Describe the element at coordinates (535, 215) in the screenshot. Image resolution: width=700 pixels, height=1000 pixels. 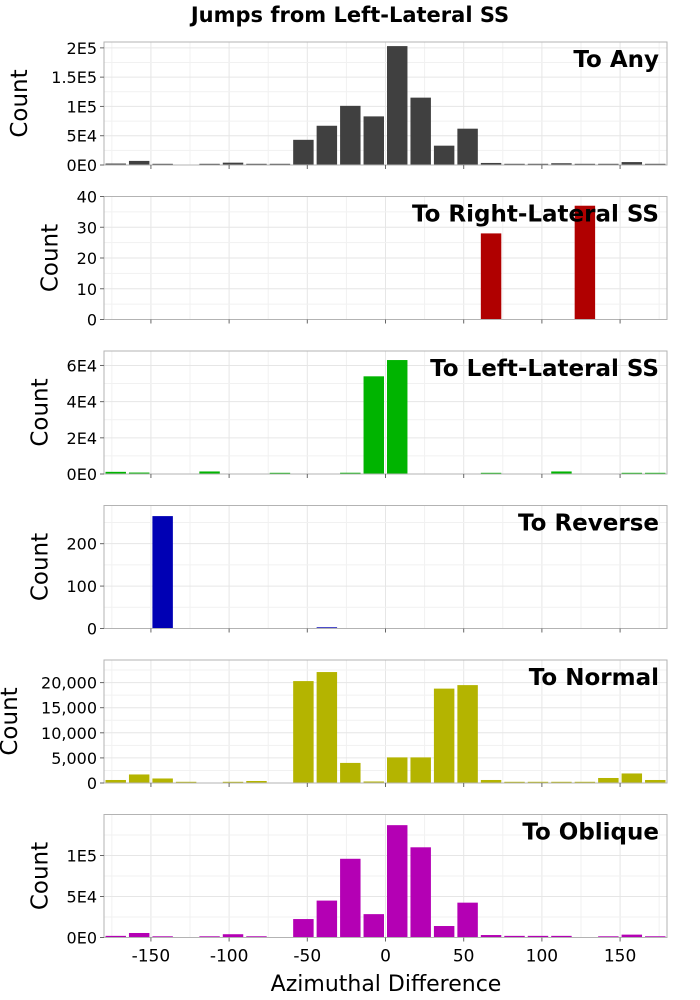
I see `panel-title: To Right-Lateral SS` at that location.